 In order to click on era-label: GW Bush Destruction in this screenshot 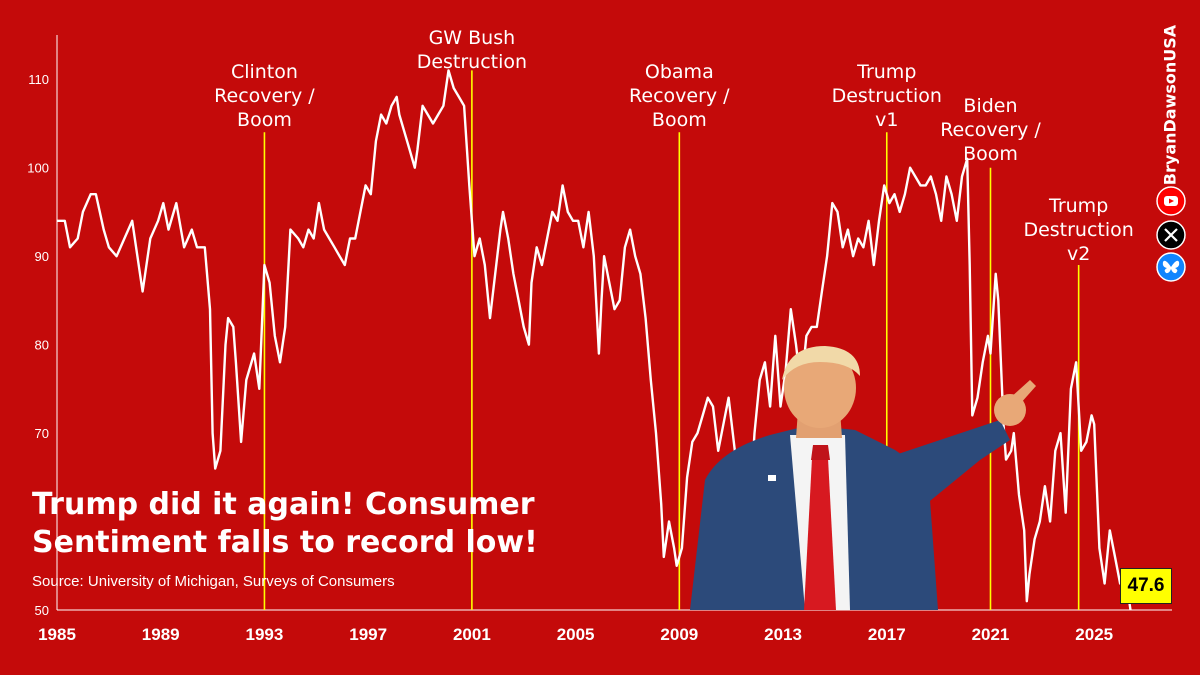, I will do `click(472, 50)`.